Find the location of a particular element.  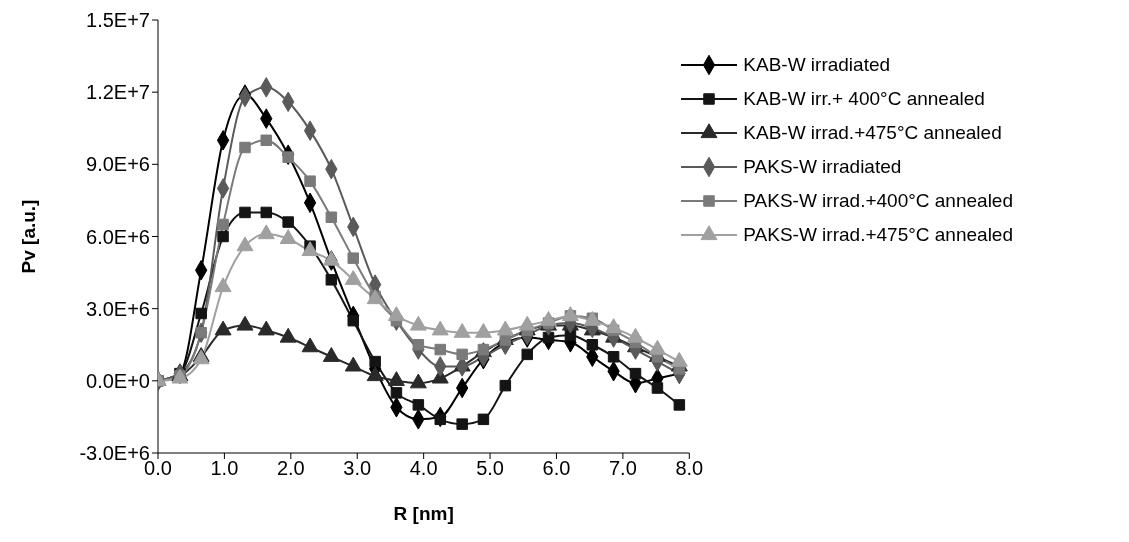

legend-label: PAKS-W irrad.+475°C annealed is located at coordinates (878, 235).